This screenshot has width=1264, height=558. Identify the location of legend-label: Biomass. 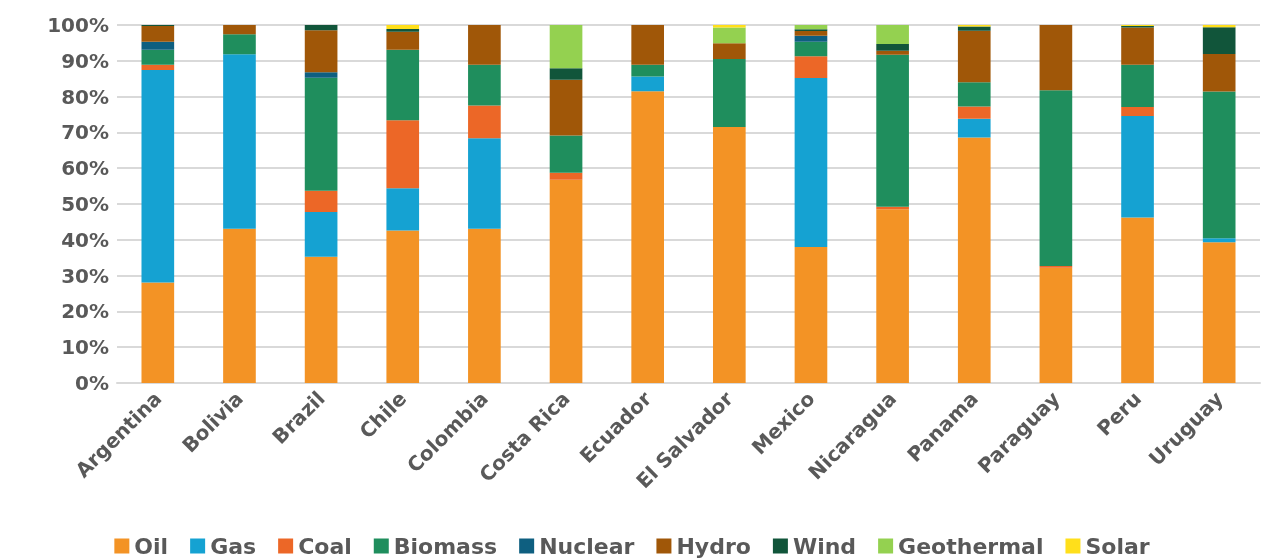
(445, 545).